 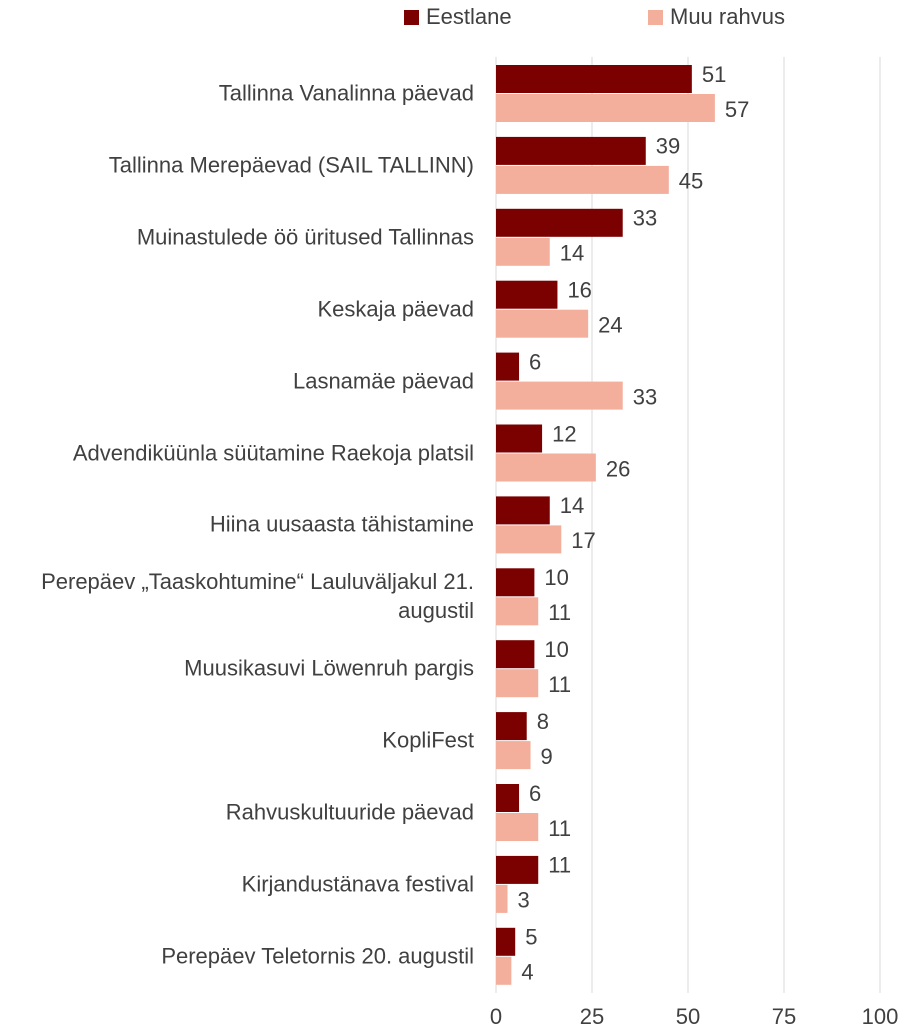 What do you see at coordinates (341, 524) in the screenshot?
I see `category-label: Hiina uusaasta tähistamine` at bounding box center [341, 524].